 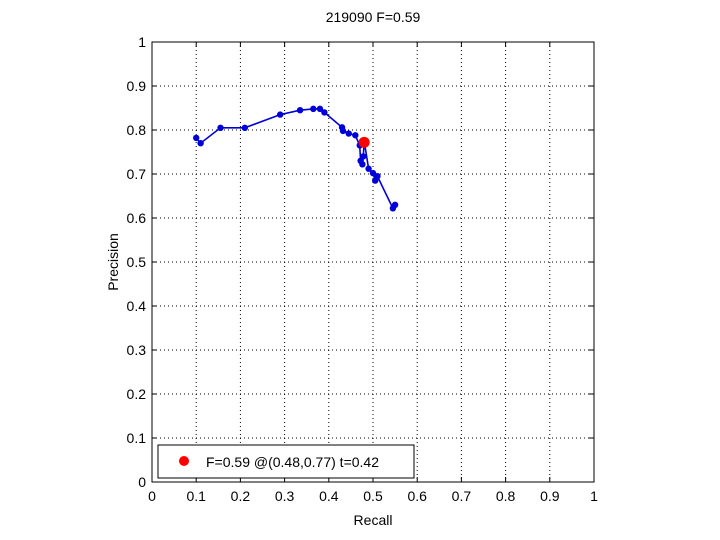 I want to click on x-tick-label: 0.6, so click(x=417, y=496).